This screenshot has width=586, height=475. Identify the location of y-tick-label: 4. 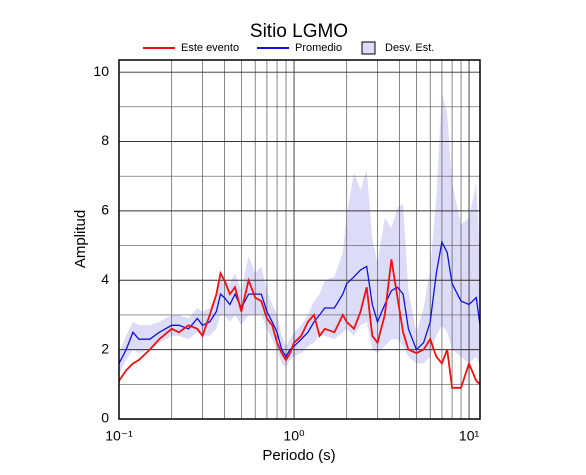
(105, 279).